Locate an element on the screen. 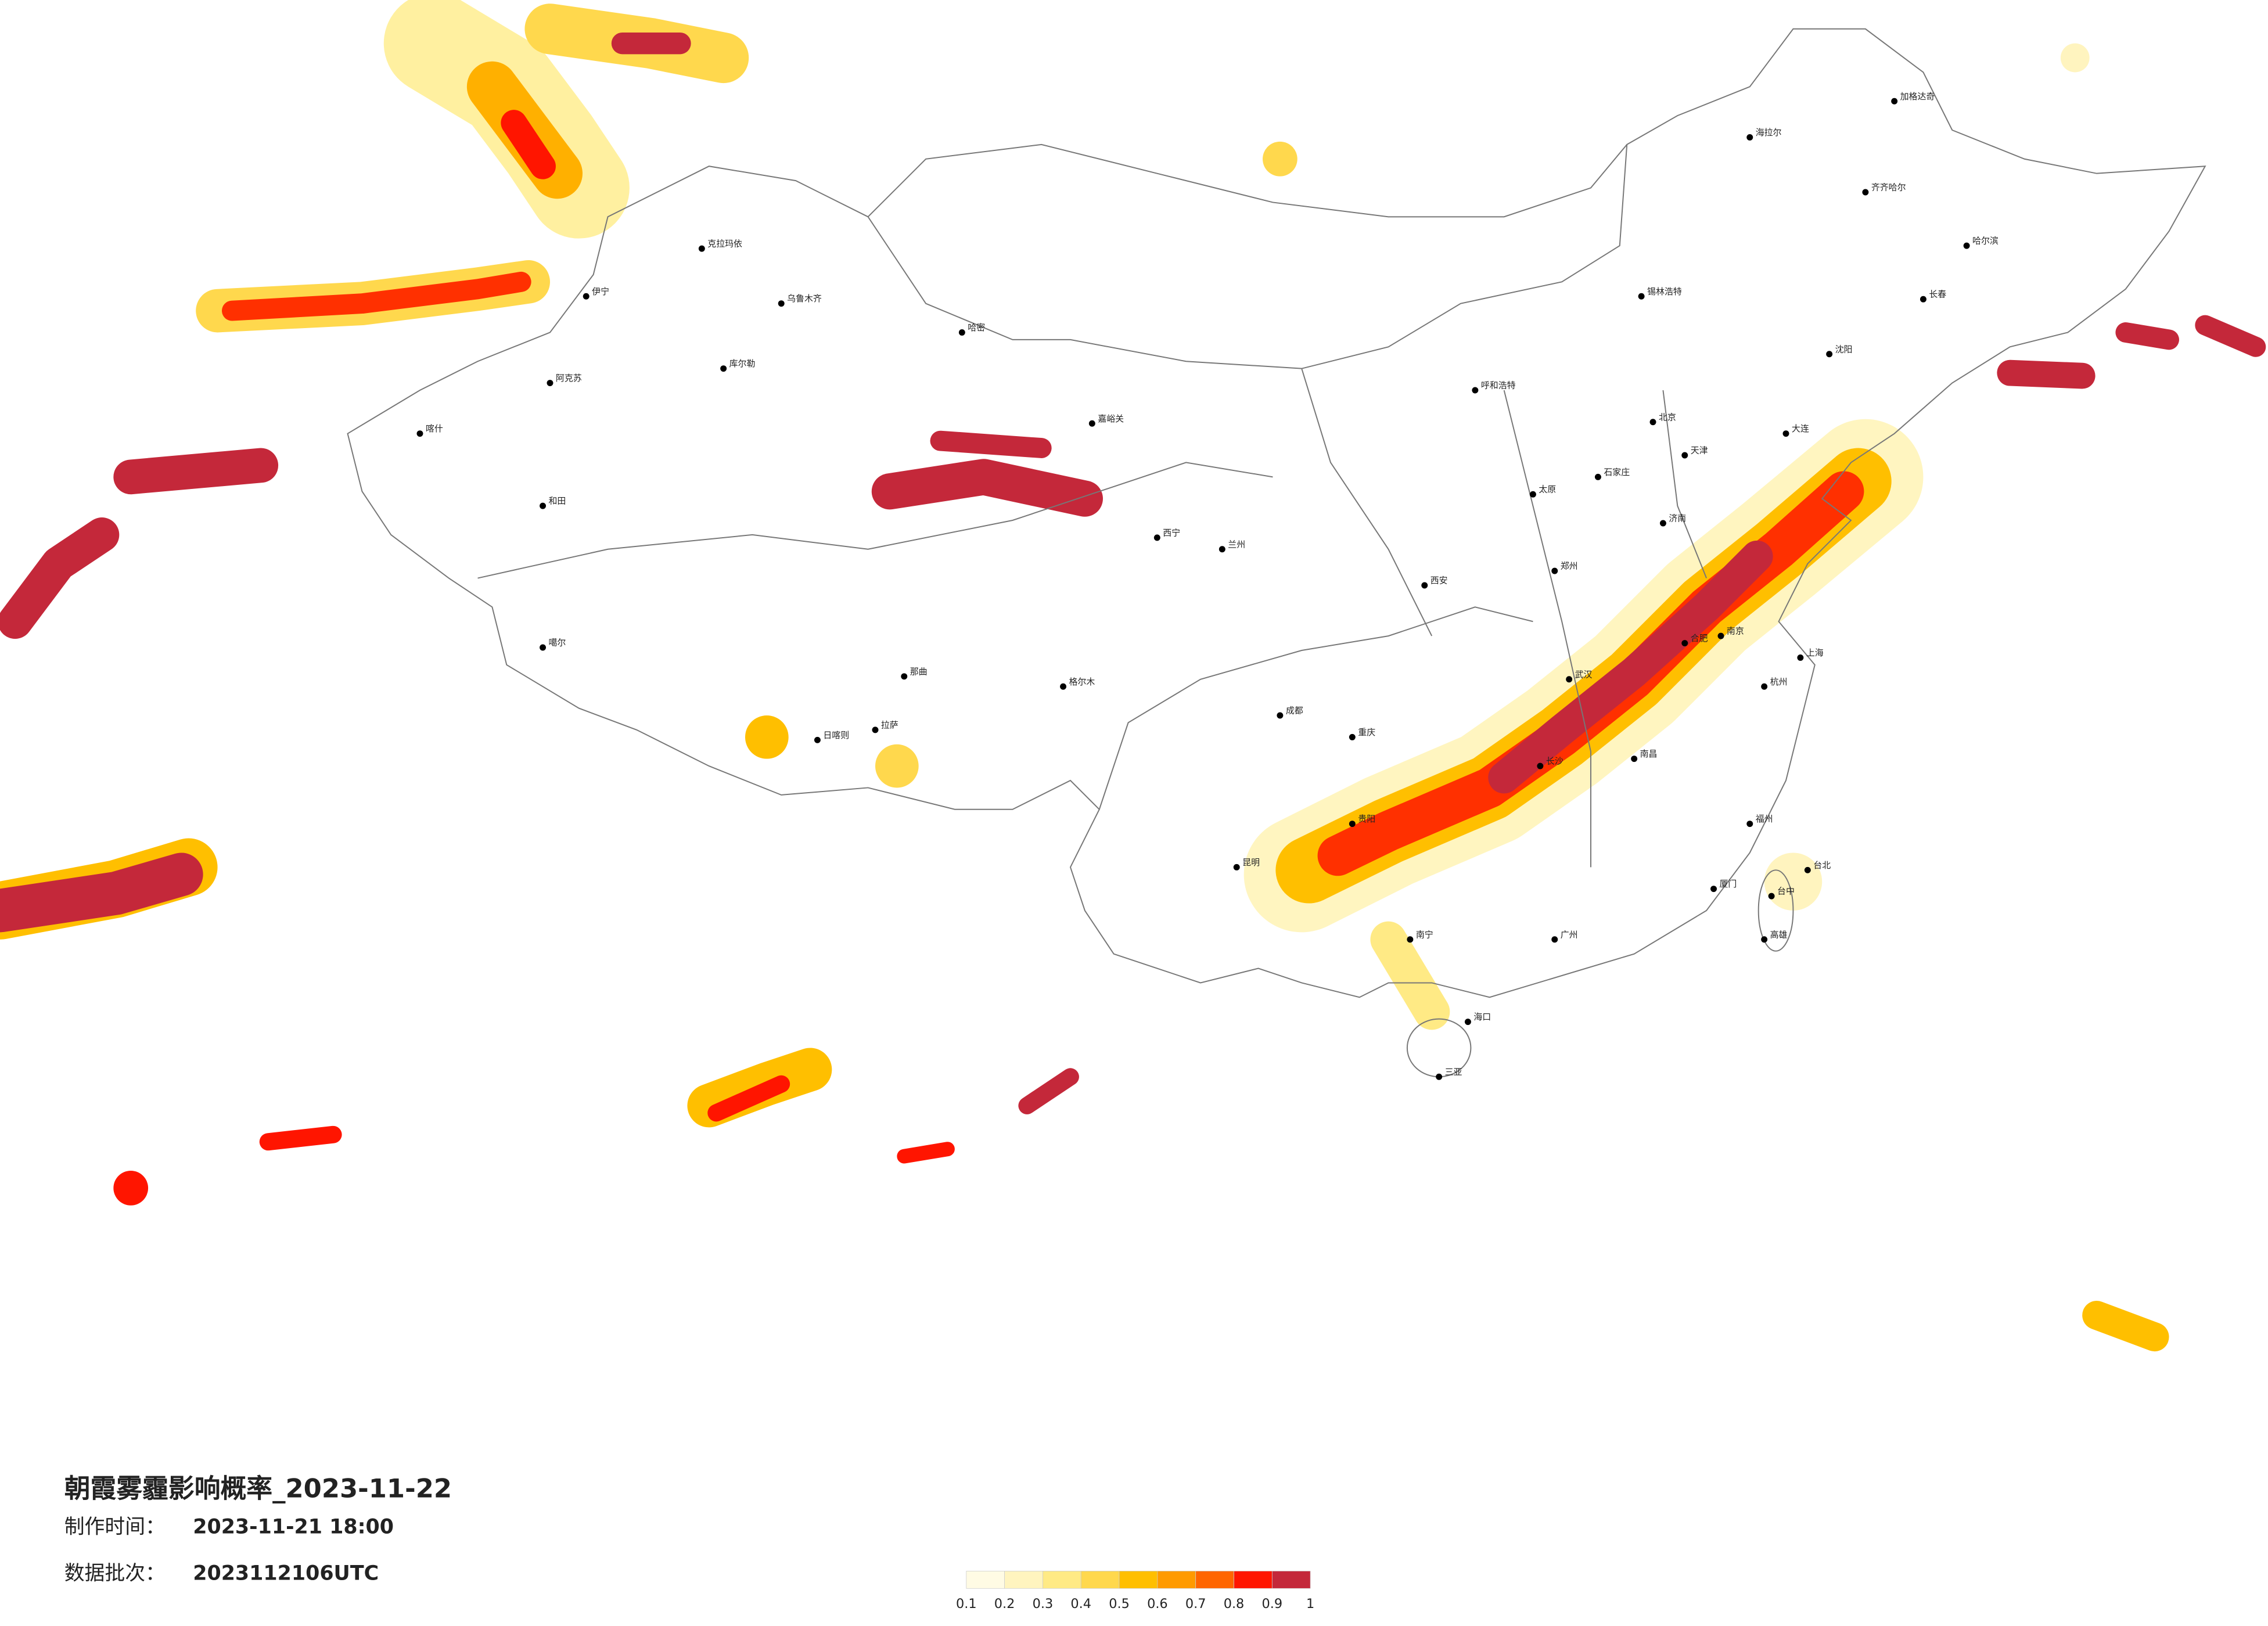 This screenshot has height=1626, width=2268. city-label: 三亚 is located at coordinates (1453, 1072).